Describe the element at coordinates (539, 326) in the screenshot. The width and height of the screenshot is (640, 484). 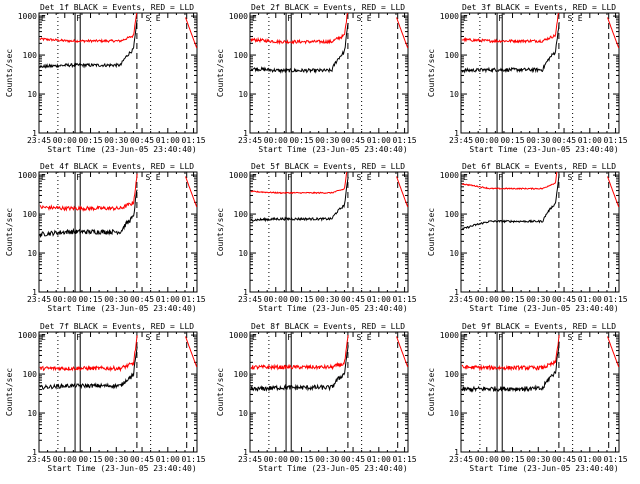
I see `panel-title: Det 9f BLACK = Events, RED = LLD` at that location.